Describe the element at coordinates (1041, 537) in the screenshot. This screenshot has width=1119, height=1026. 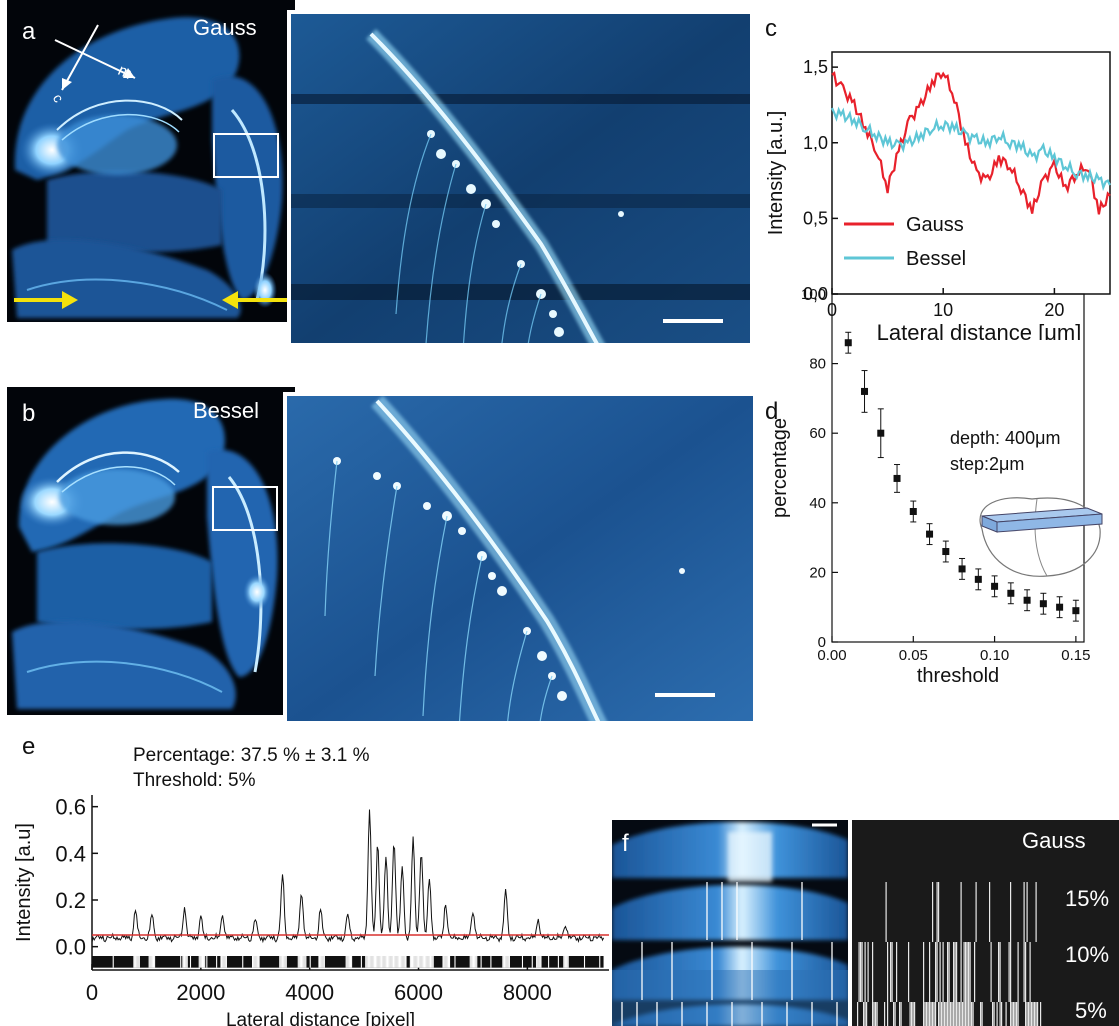
I see `brain-schematic-icon` at that location.